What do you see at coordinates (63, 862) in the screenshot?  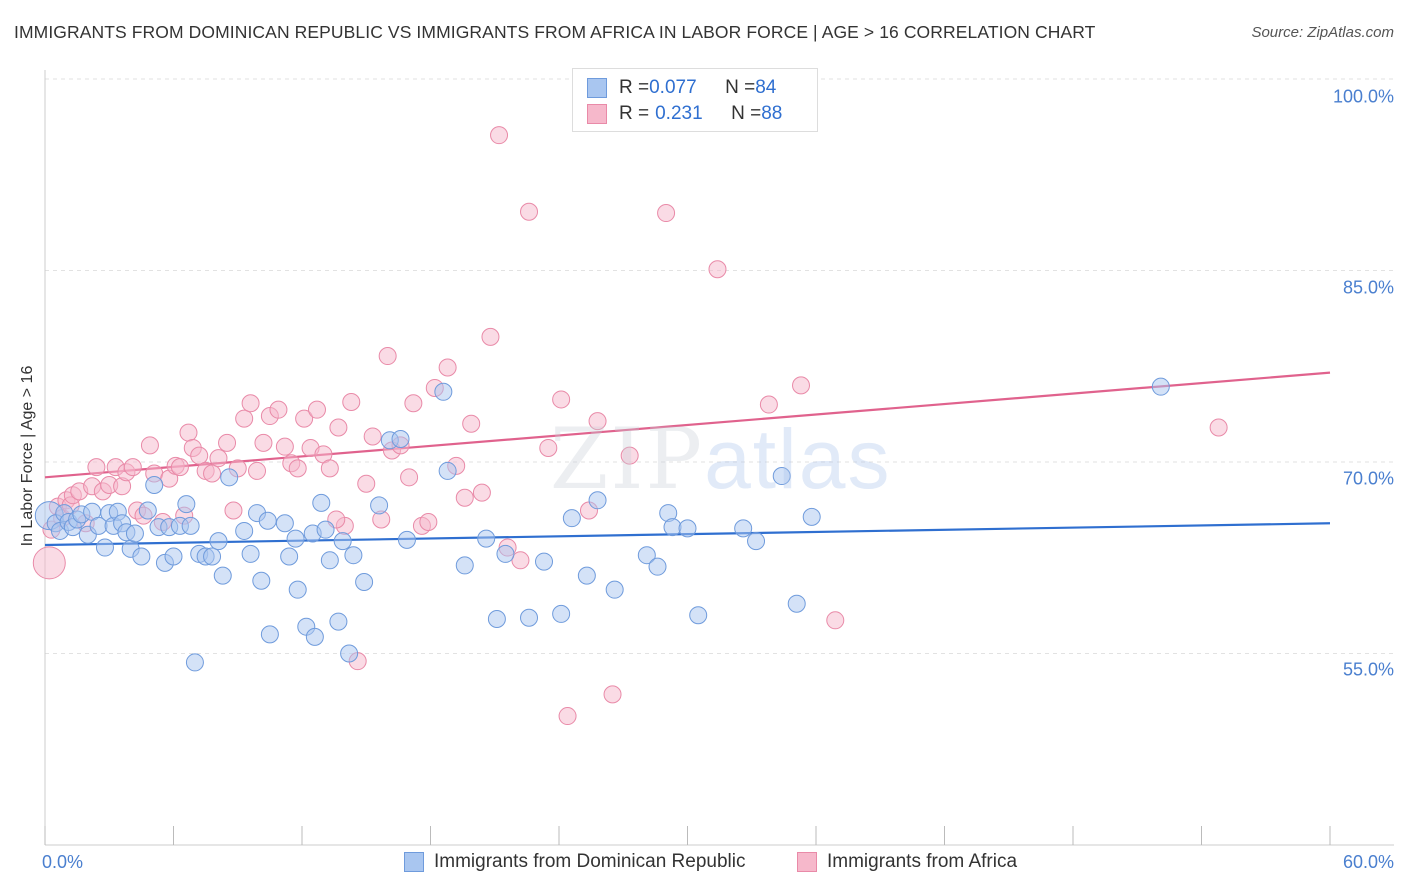 I see `x-tick-label: 0.0%` at bounding box center [63, 862].